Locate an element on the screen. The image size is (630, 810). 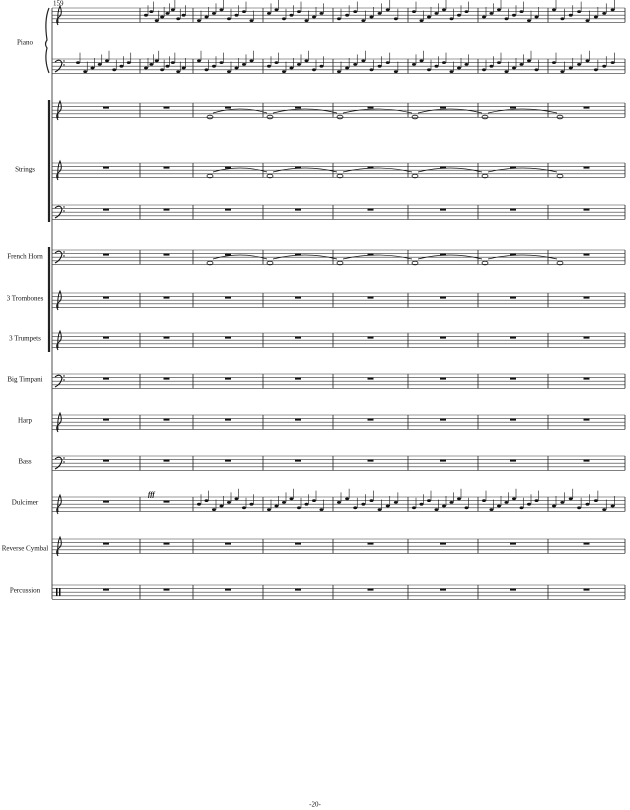
instrument-label: Harp is located at coordinates (25, 421).